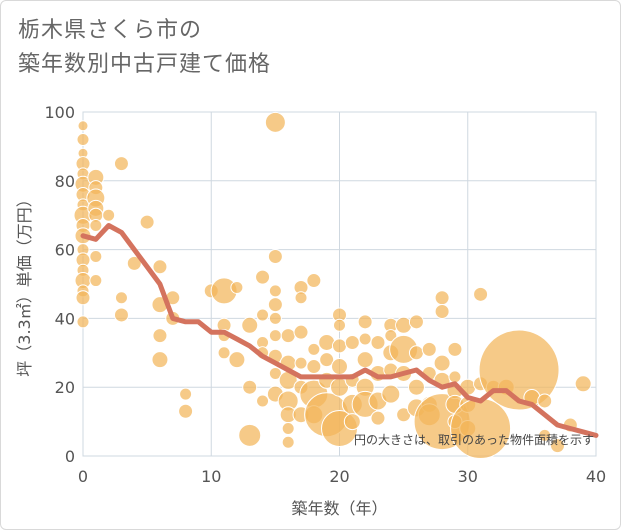 This screenshot has width=621, height=530. I want to click on y-tick-label: 40, so click(65, 318).